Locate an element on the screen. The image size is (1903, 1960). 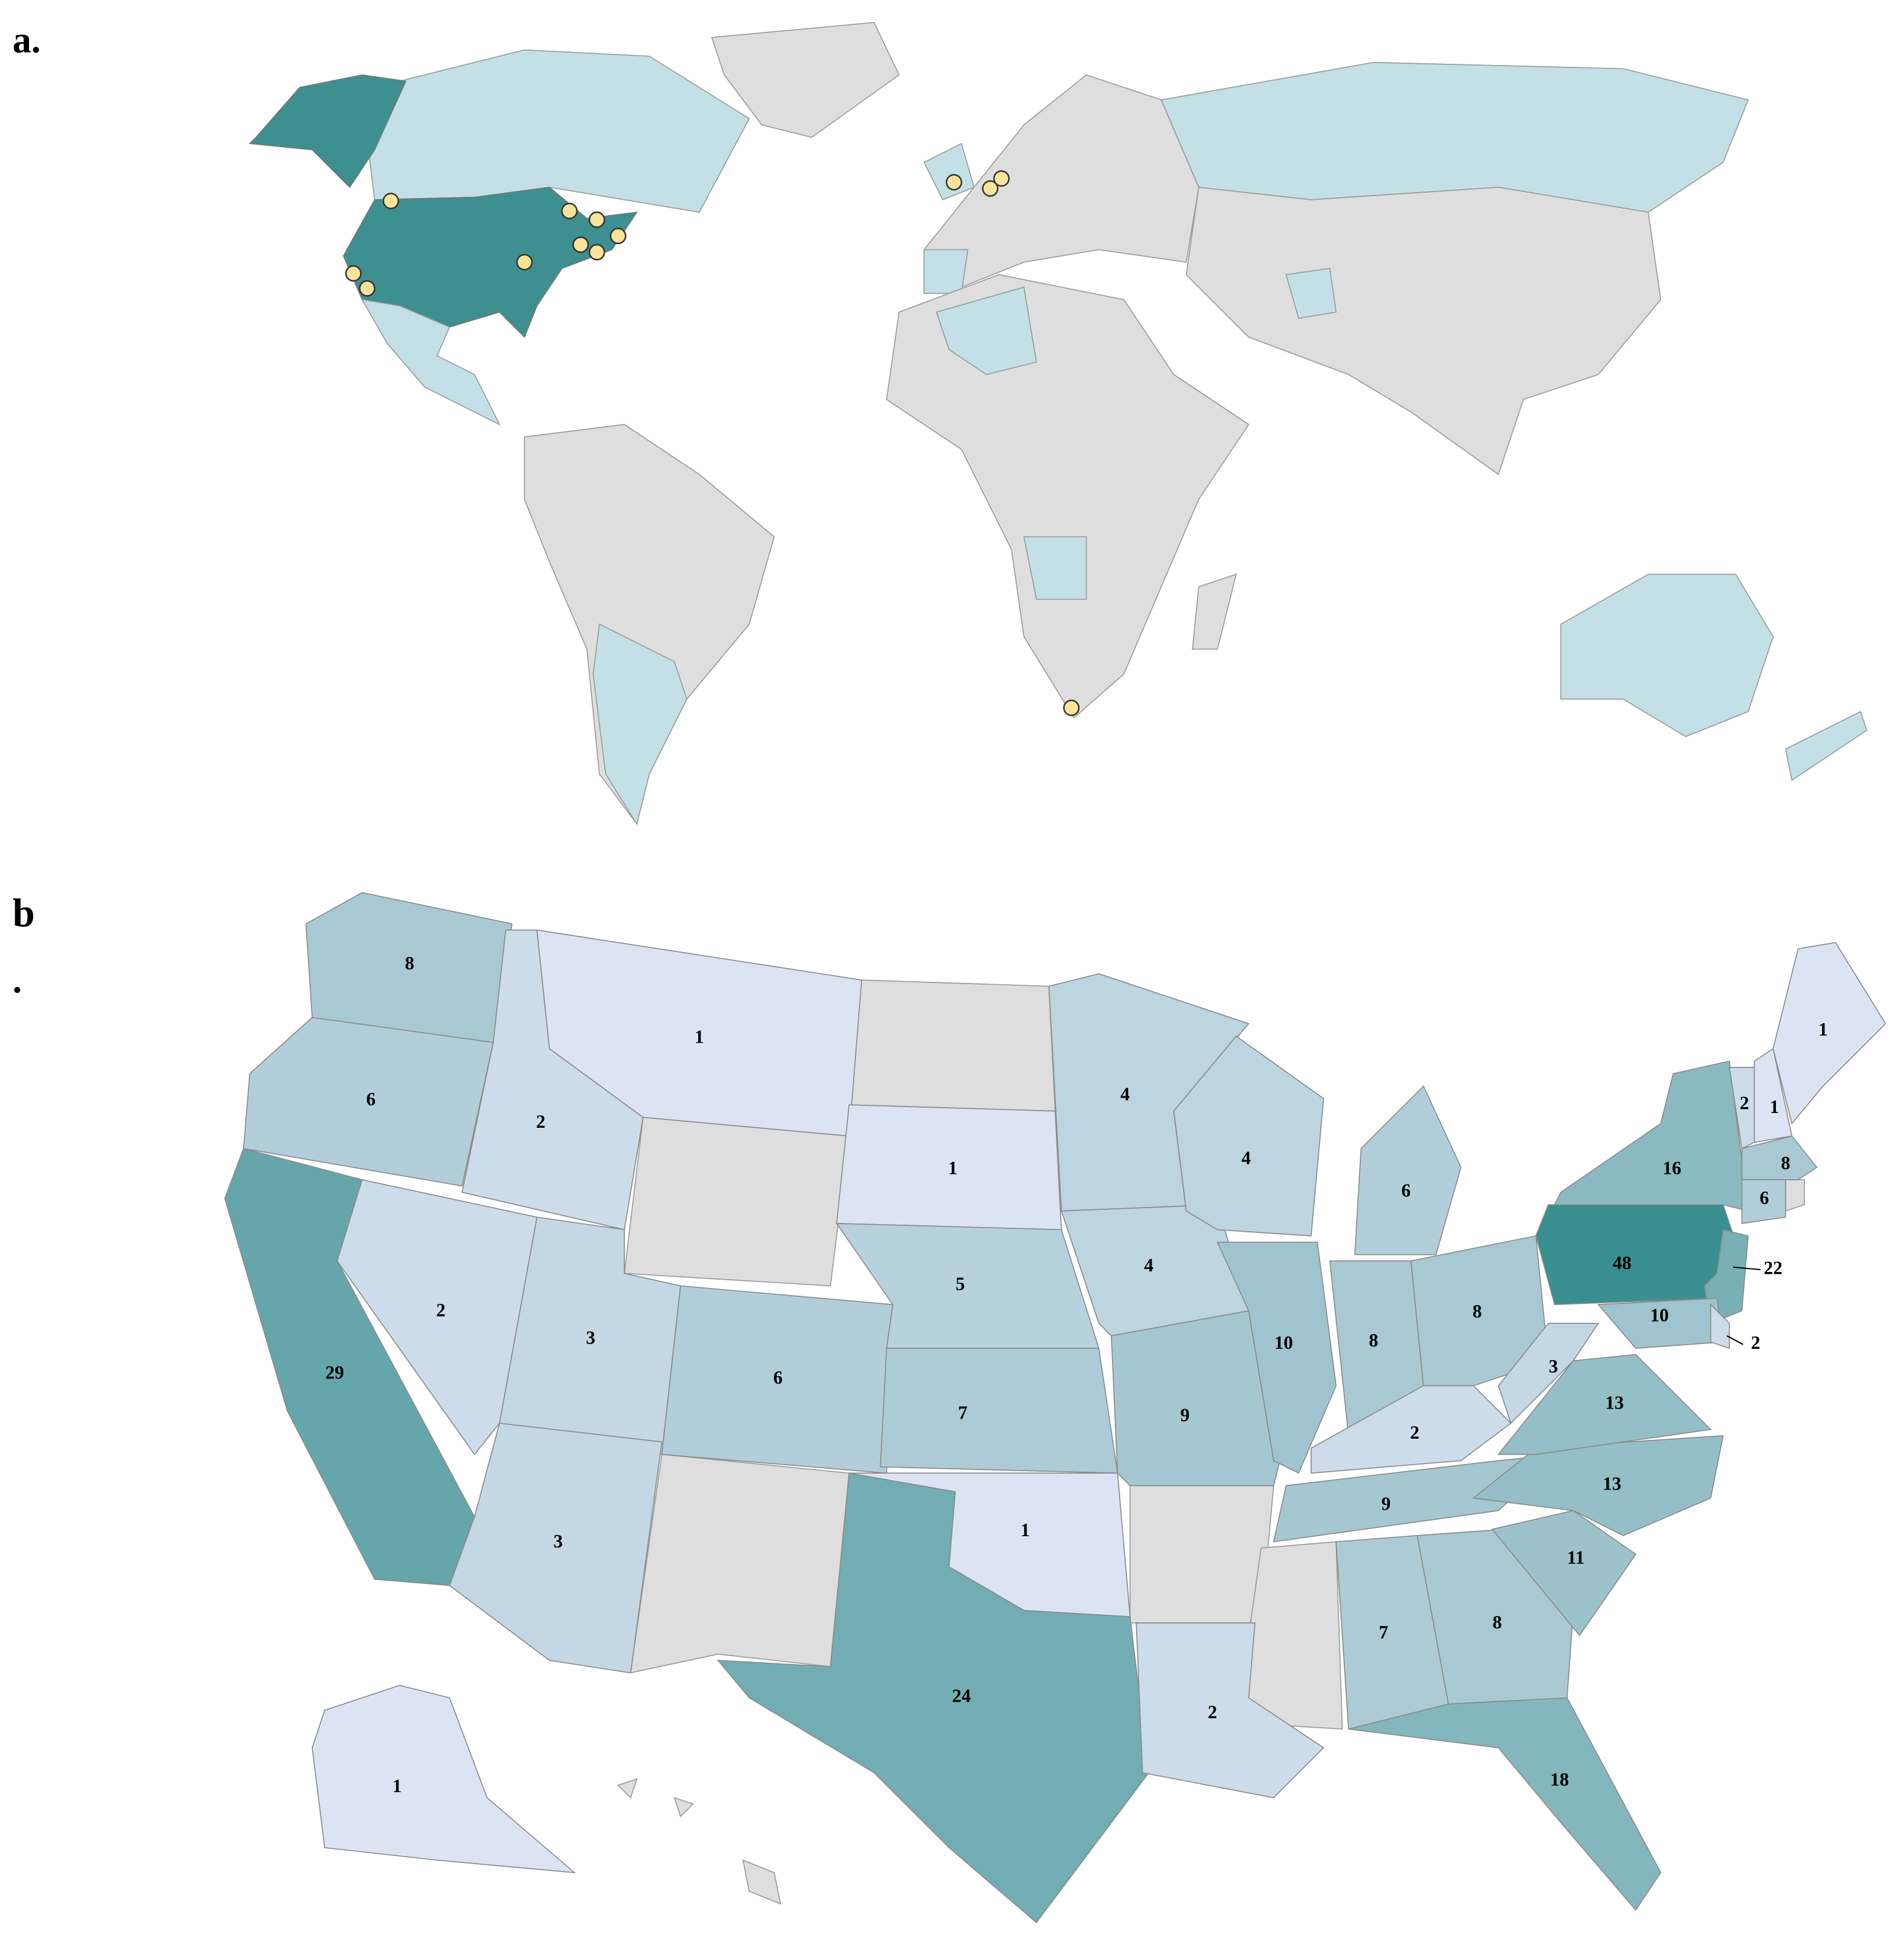
state-count: 5 is located at coordinates (960, 1284).